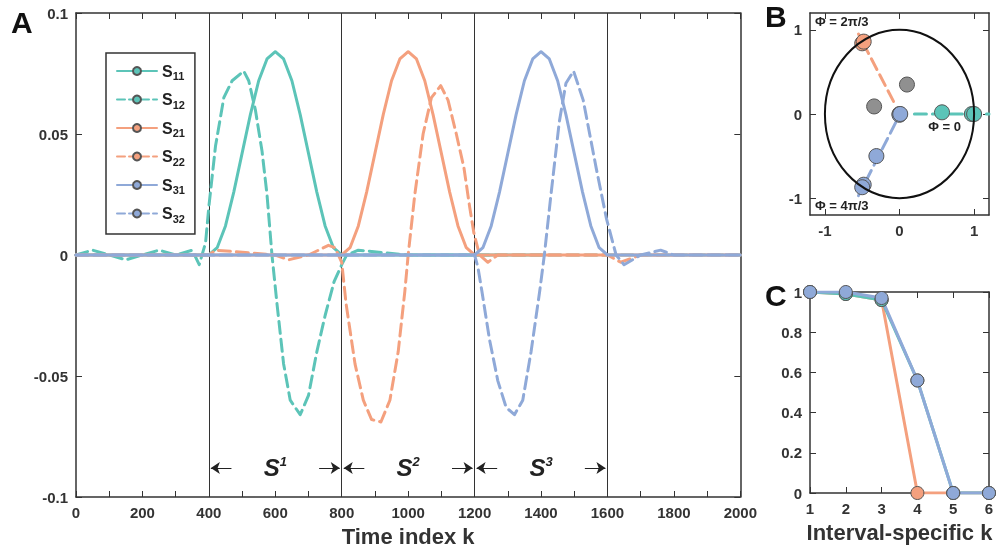 This screenshot has width=1008, height=552. What do you see at coordinates (209, 512) in the screenshot?
I see `x-tick-label: 400` at bounding box center [209, 512].